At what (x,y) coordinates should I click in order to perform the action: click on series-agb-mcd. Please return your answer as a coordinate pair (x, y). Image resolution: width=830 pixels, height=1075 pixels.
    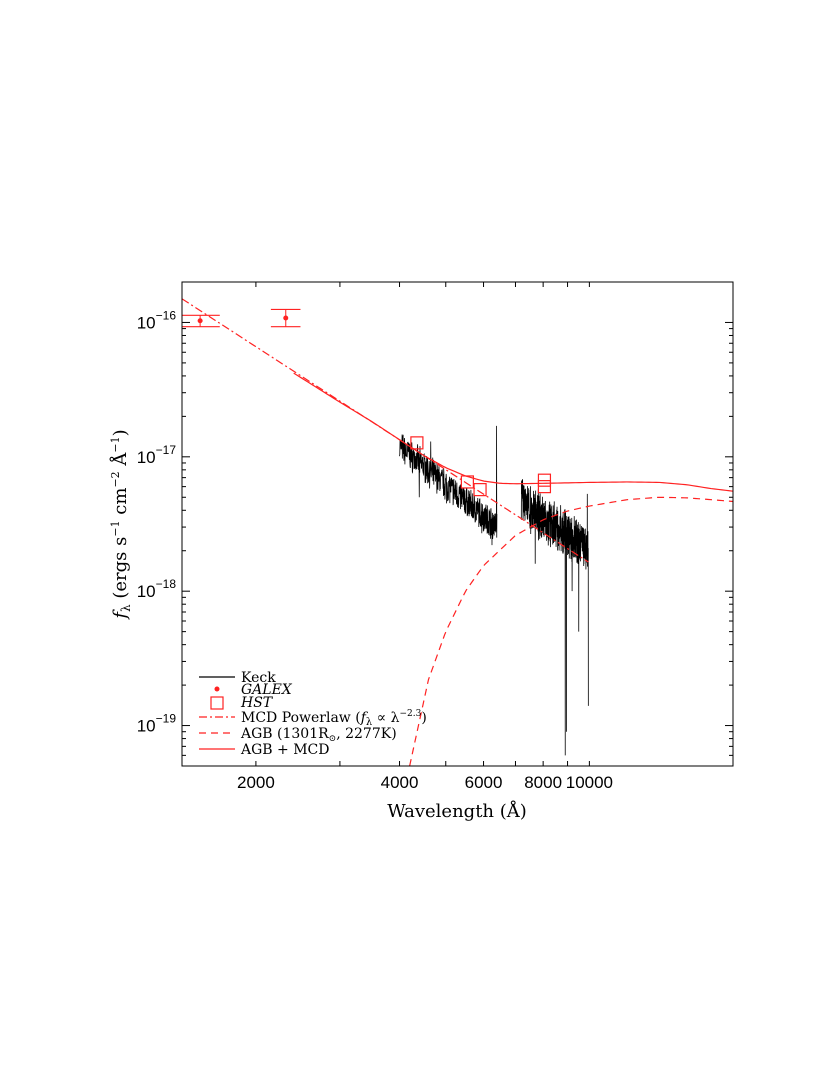
    Looking at the image, I should click on (513, 432).